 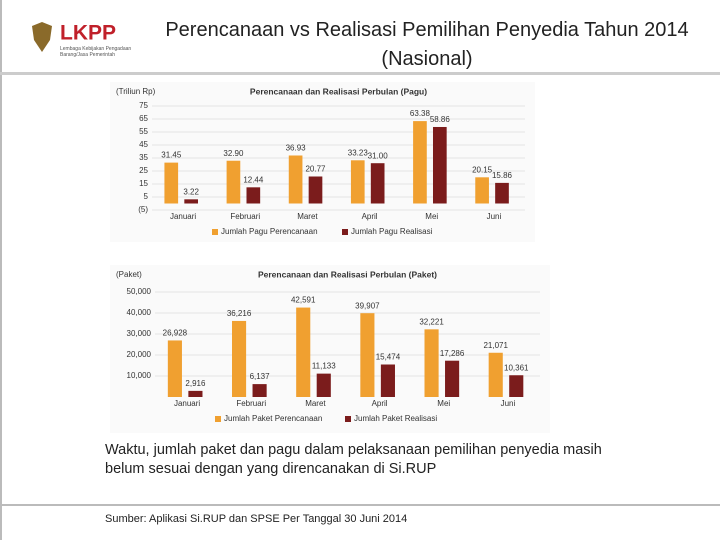 What do you see at coordinates (440, 119) in the screenshot?
I see `value-label: 58.86` at bounding box center [440, 119].